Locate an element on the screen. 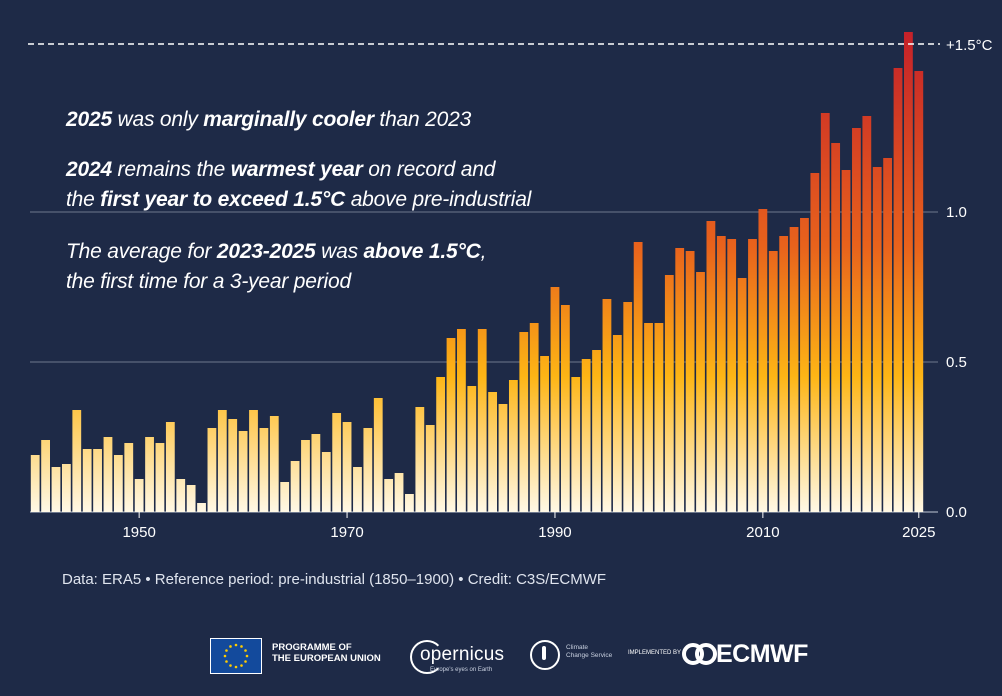  bar-1969 is located at coordinates (337, 462).